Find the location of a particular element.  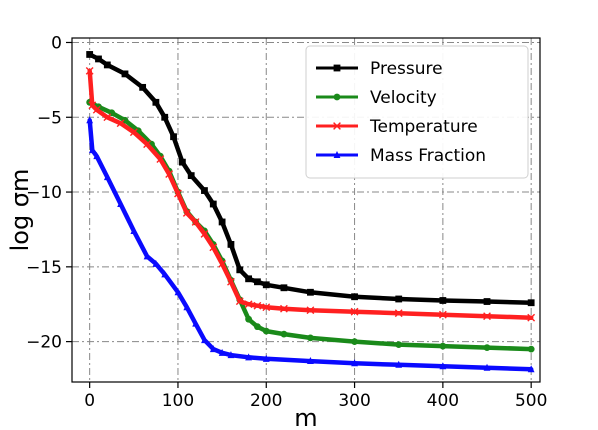

x-axis-title: m is located at coordinates (305, 417).